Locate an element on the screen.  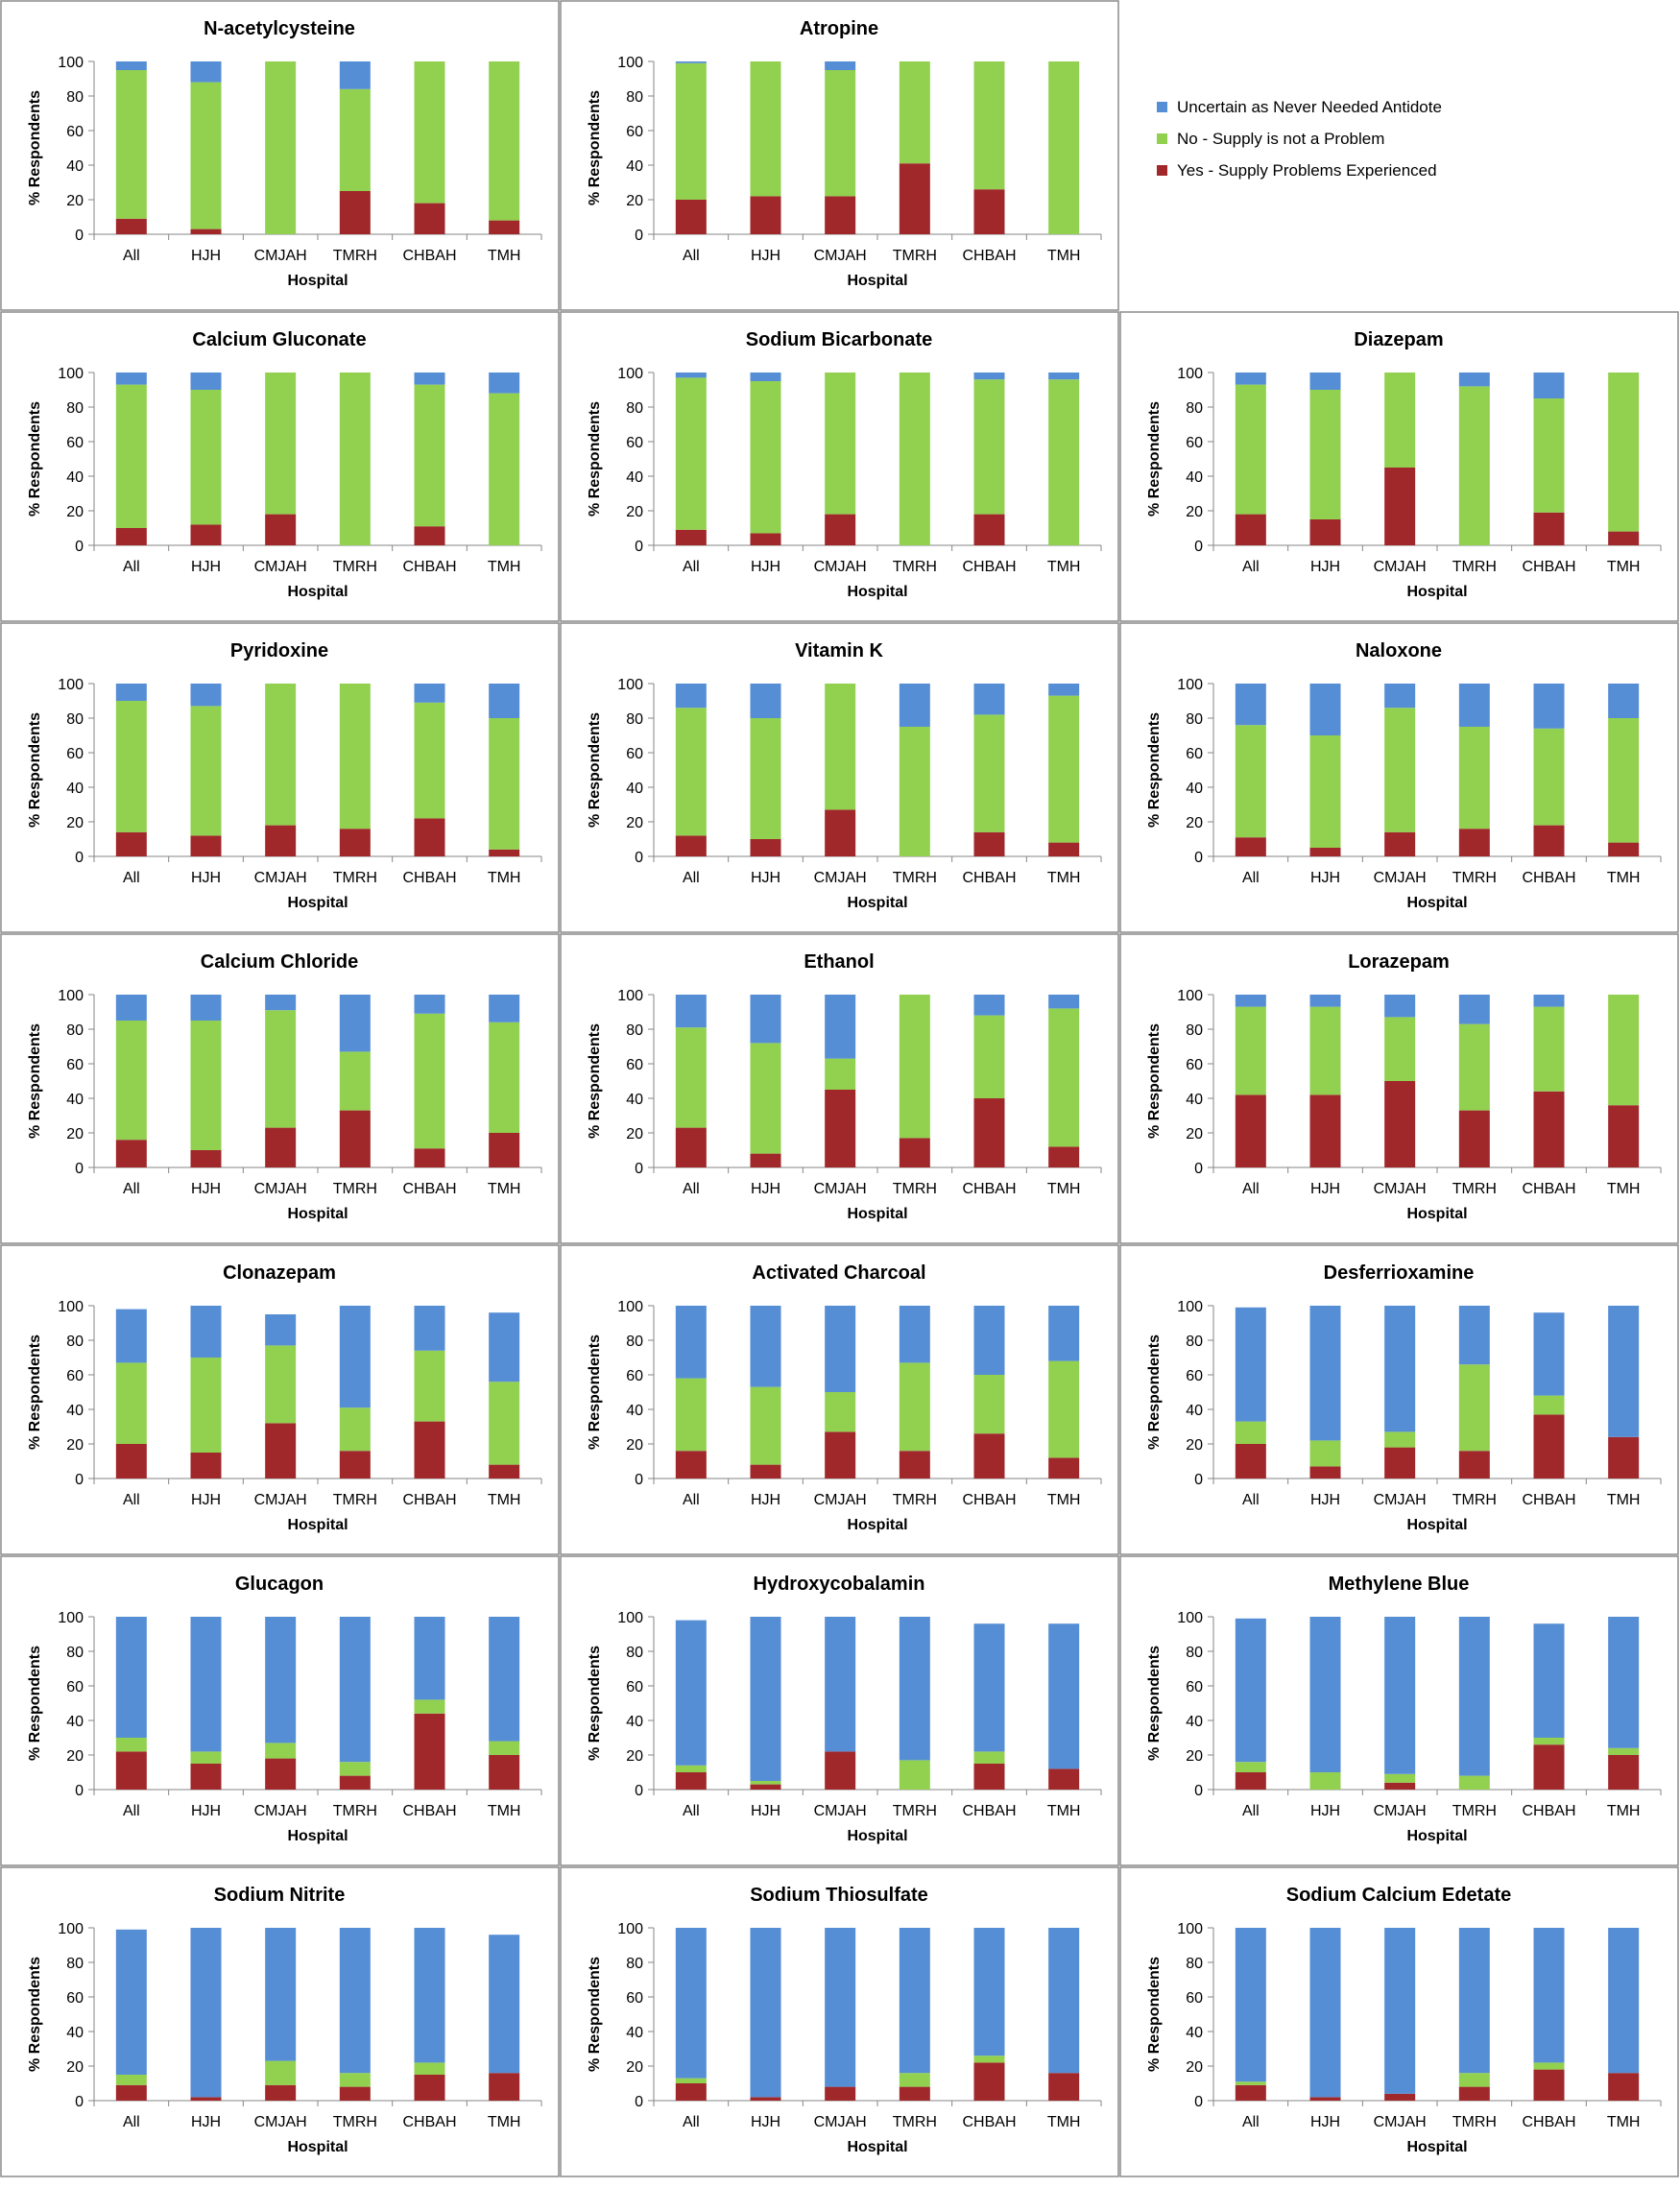
legend-swatch-no-problem is located at coordinates (1162, 138).